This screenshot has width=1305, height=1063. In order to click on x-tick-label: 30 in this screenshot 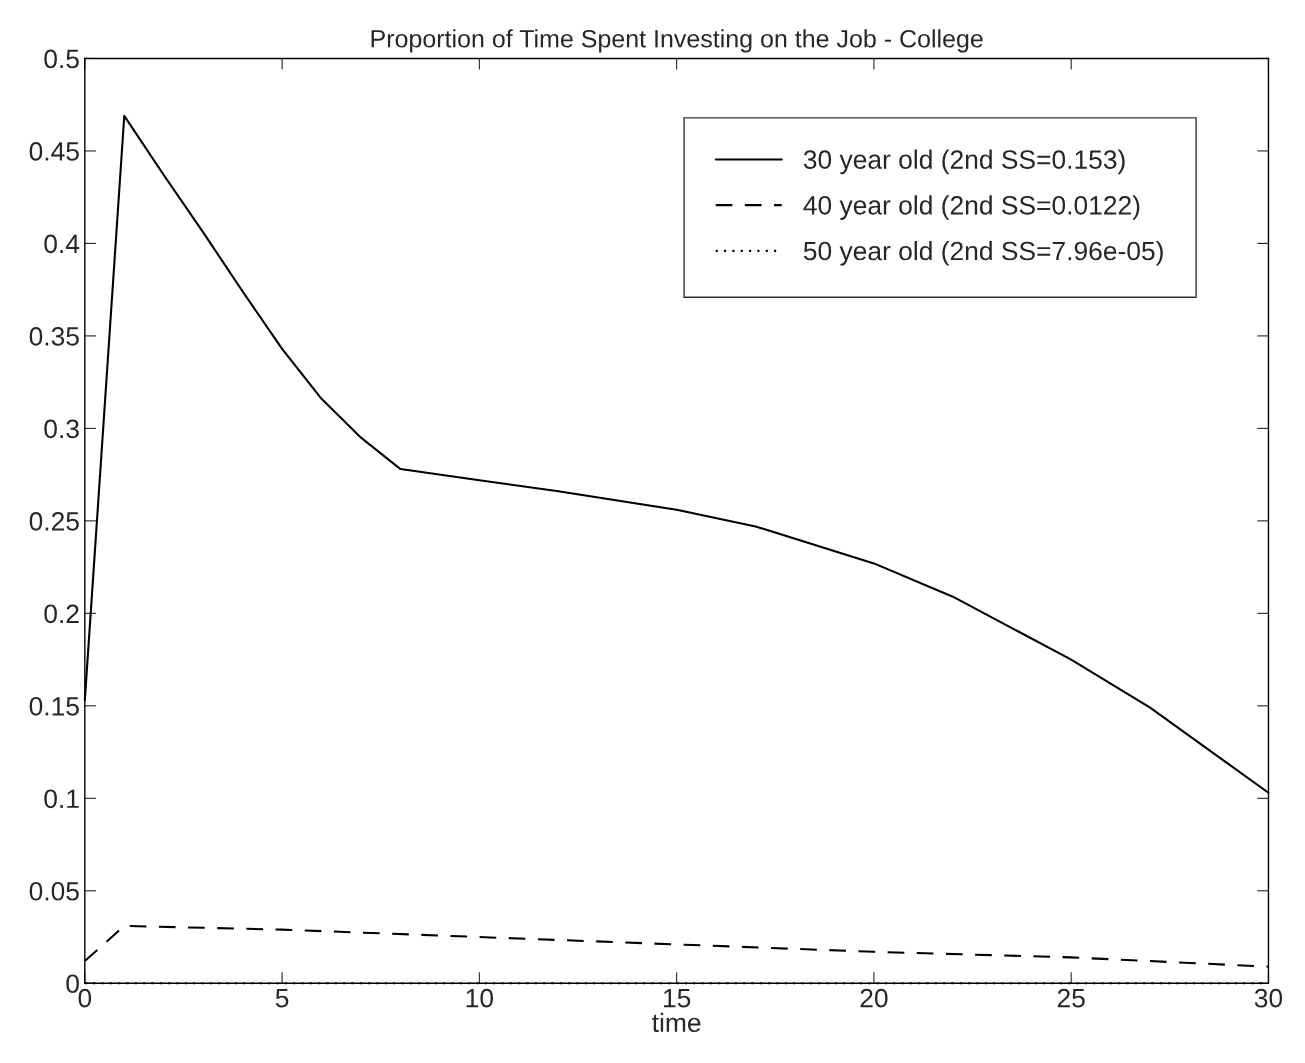, I will do `click(1268, 998)`.